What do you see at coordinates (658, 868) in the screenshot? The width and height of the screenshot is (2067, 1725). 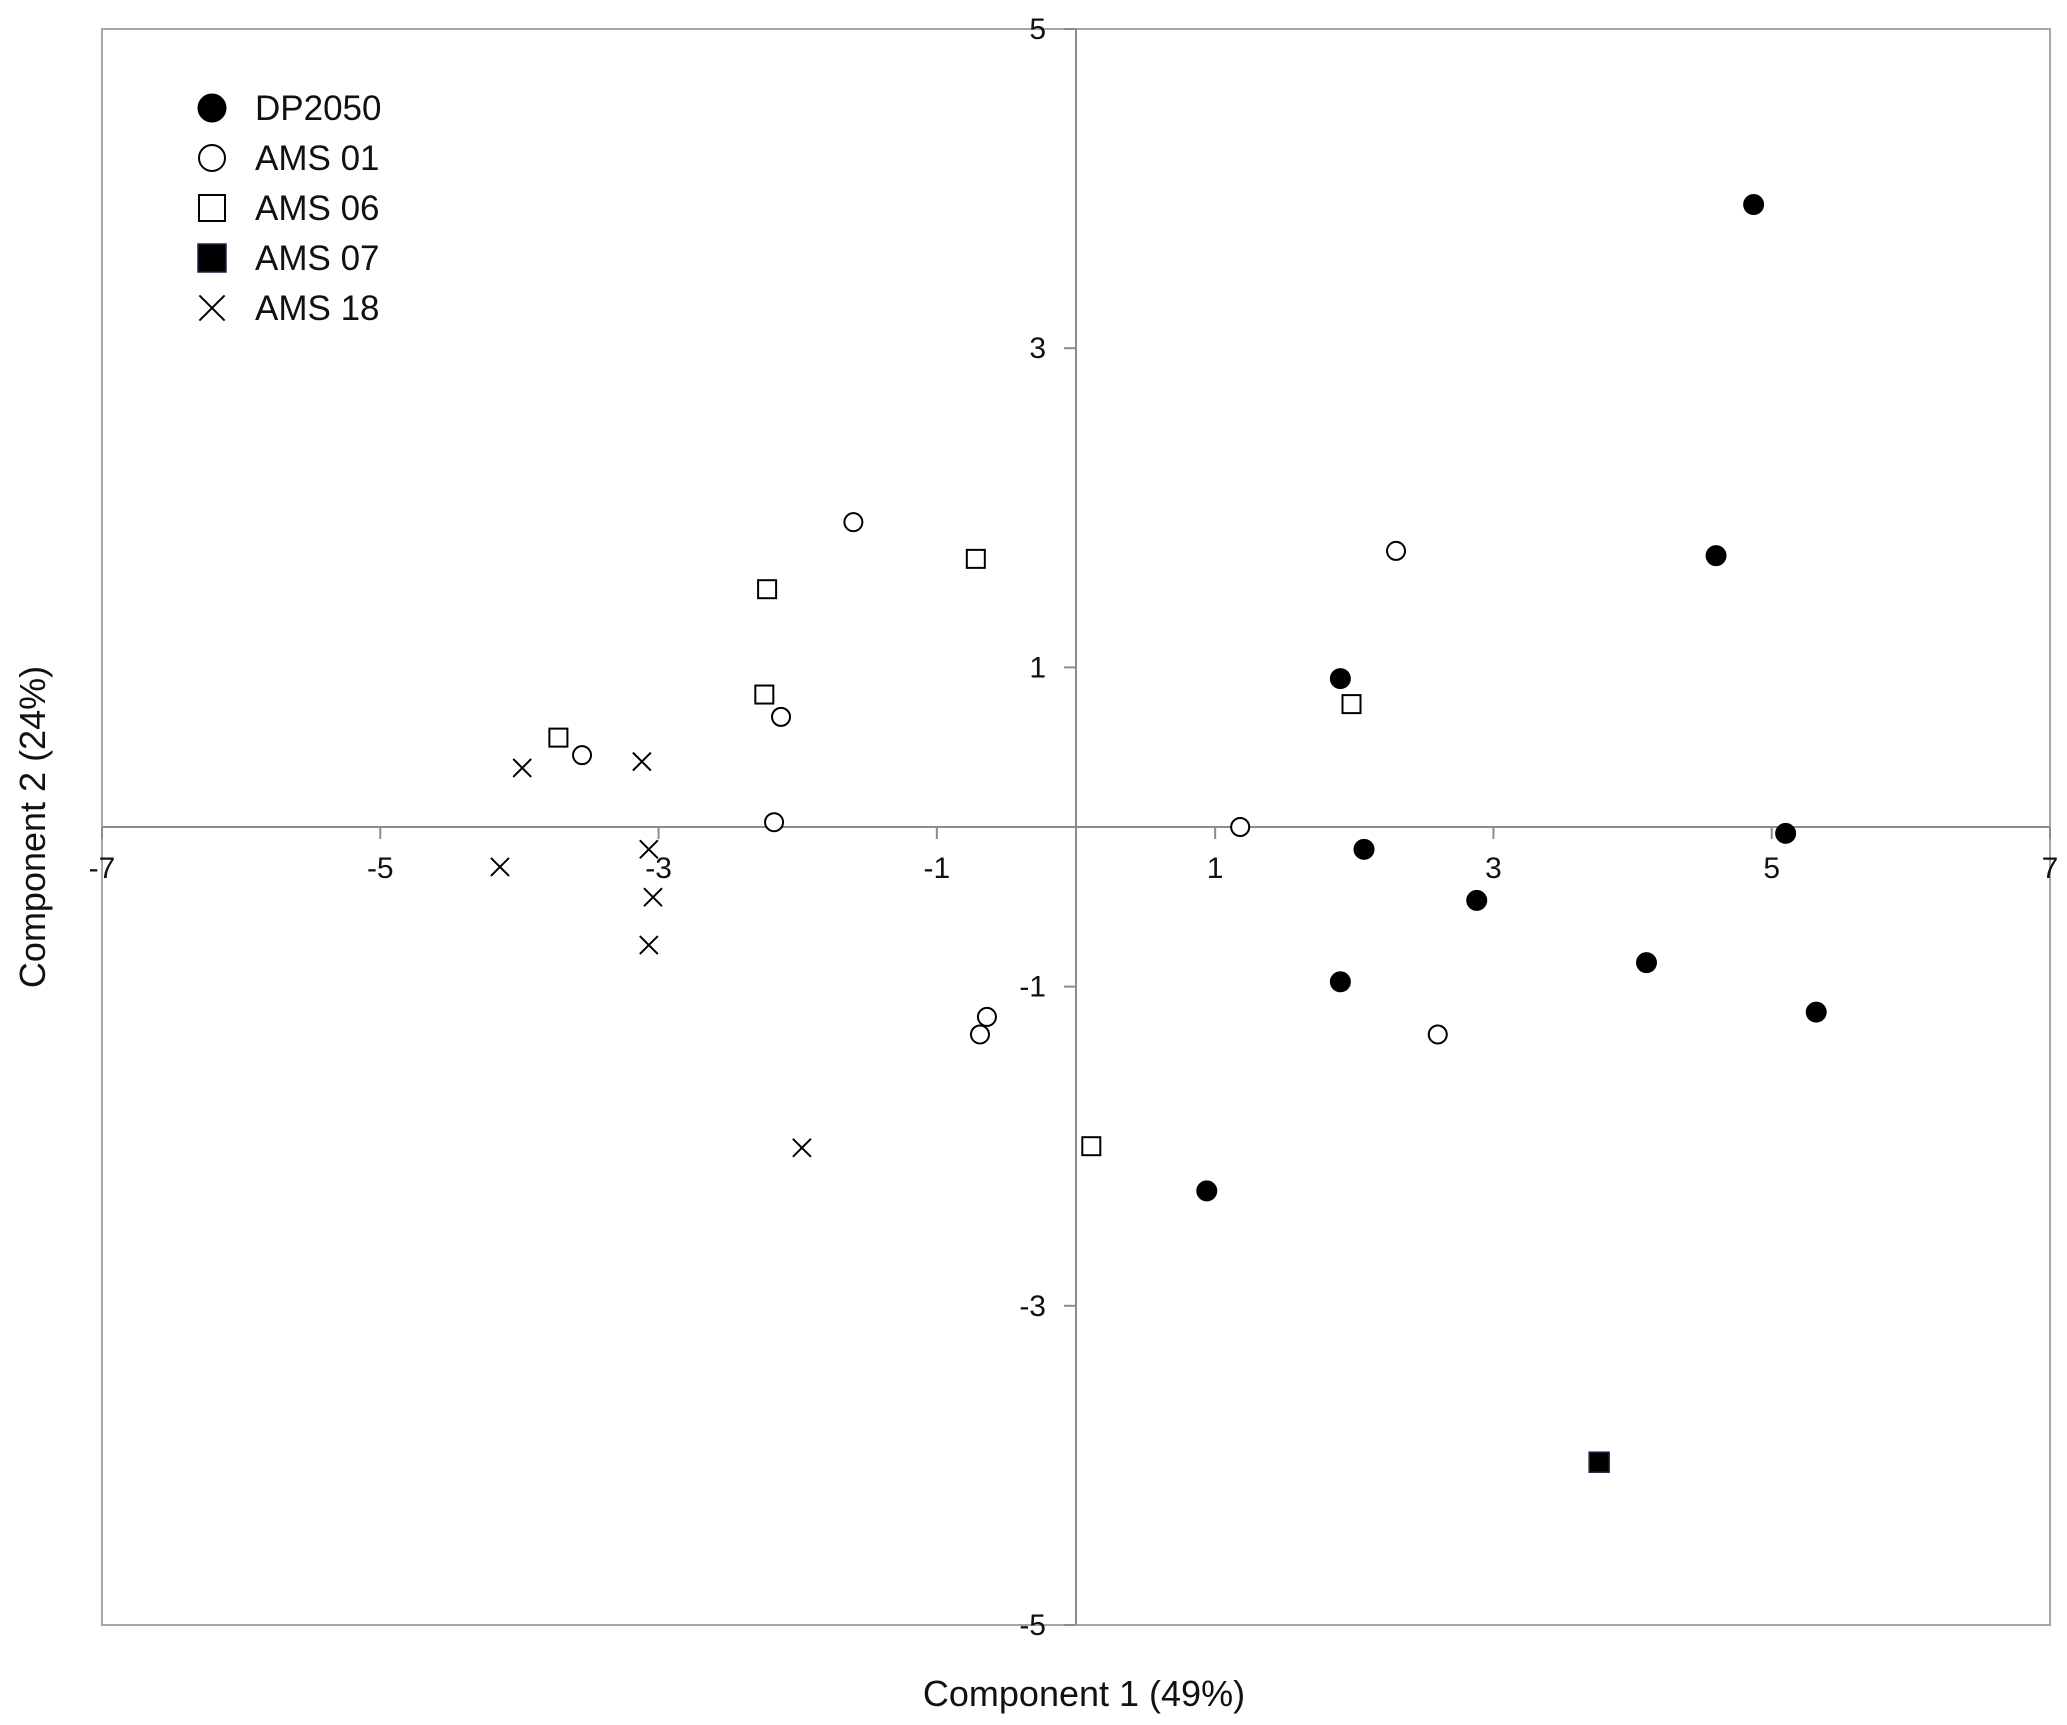 I see `x-tick-label: -3` at bounding box center [658, 868].